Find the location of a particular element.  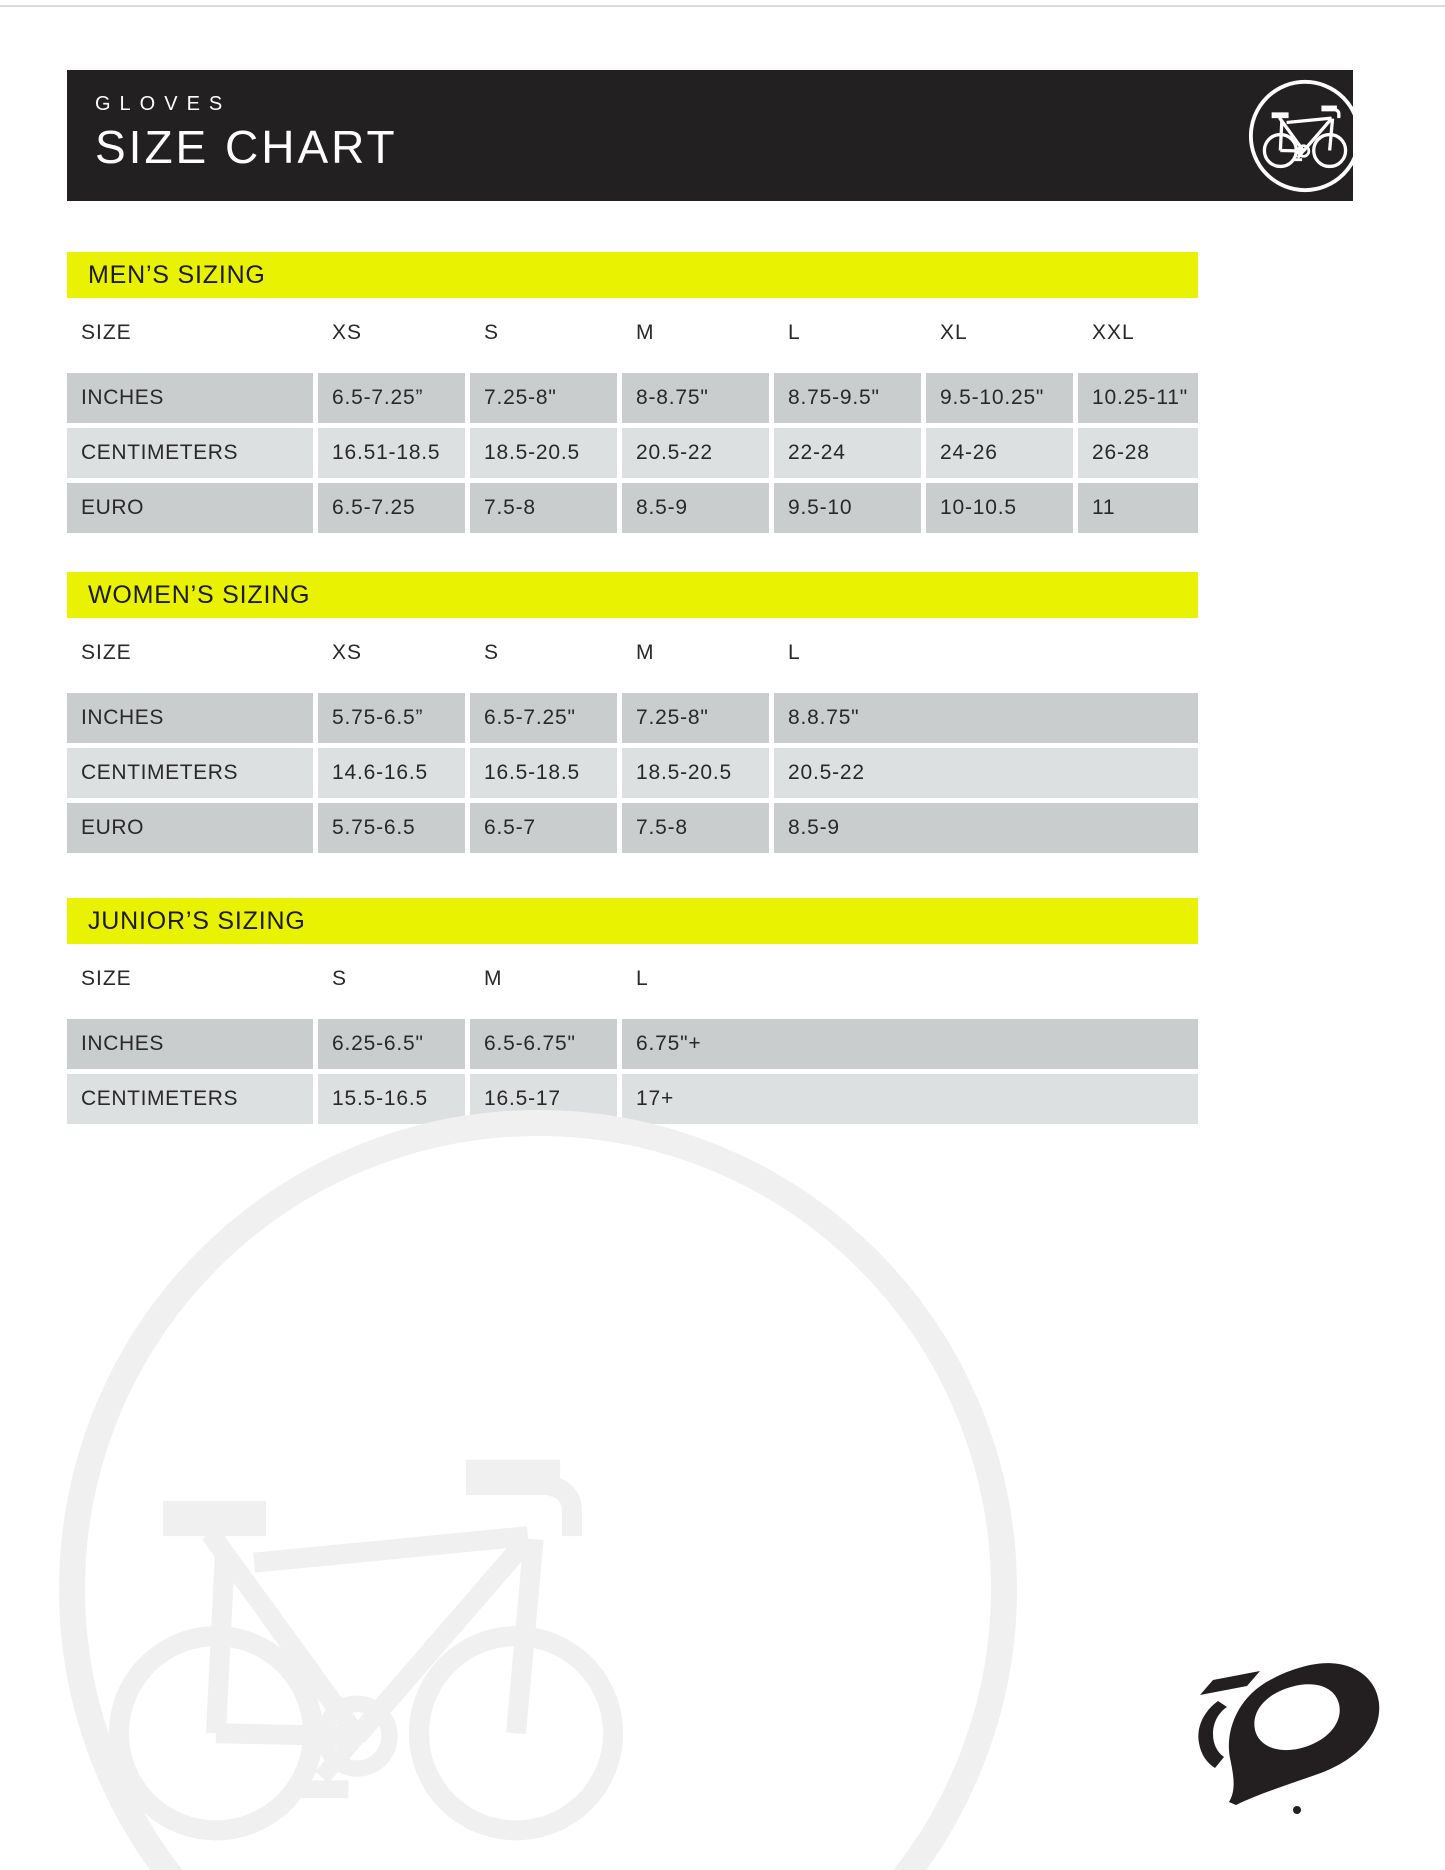

size-header-row: SIZE S M L is located at coordinates (632, 979).